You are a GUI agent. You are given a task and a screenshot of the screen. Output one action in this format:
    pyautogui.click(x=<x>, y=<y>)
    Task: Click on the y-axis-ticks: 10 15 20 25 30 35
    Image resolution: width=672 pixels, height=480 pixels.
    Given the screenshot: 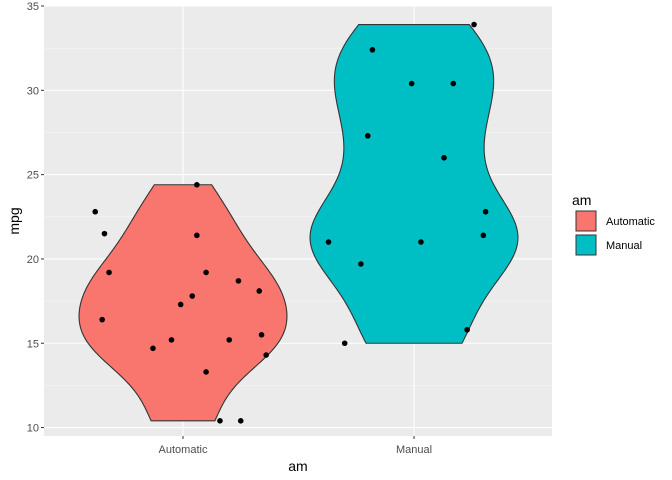 What is the action you would take?
    pyautogui.click(x=35, y=218)
    